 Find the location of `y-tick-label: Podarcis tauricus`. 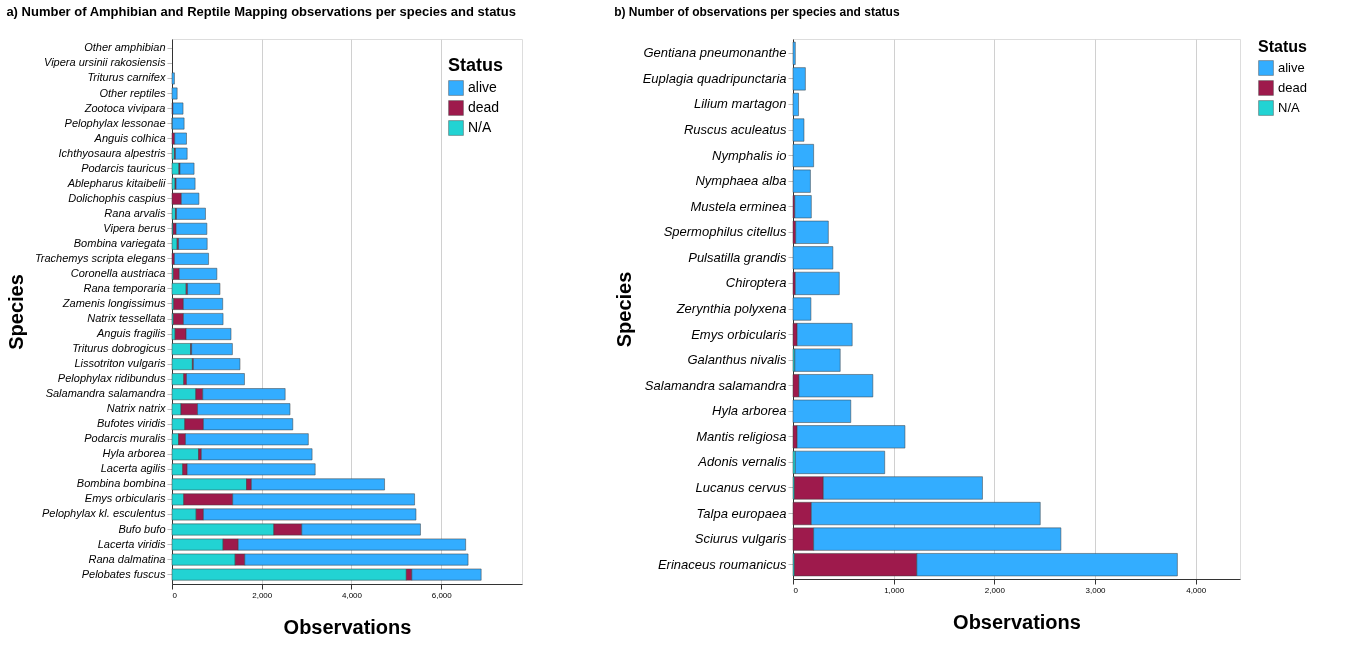

y-tick-label: Podarcis tauricus is located at coordinates (123, 167).